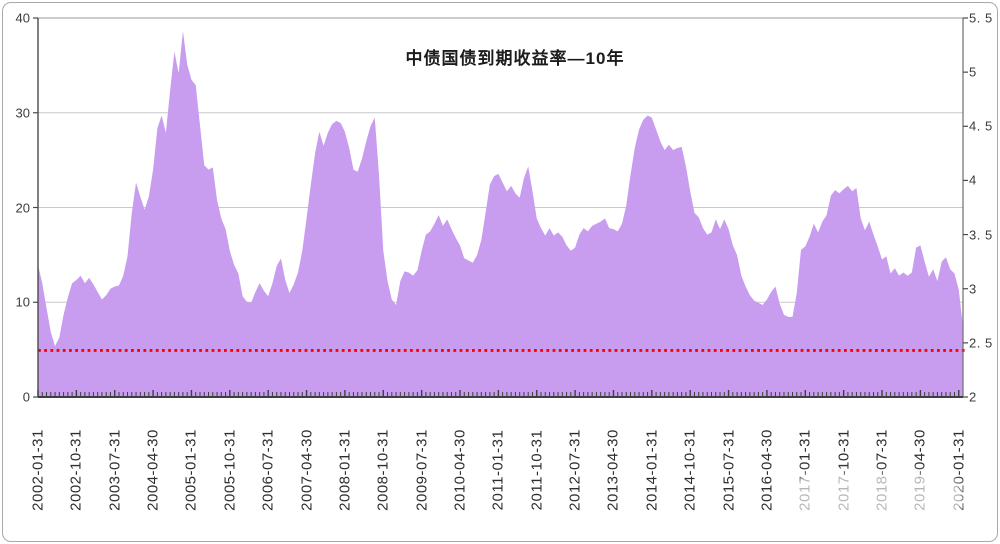 This screenshot has height=544, width=1000. I want to click on x-tick-label: 2012-07-31, so click(575, 470).